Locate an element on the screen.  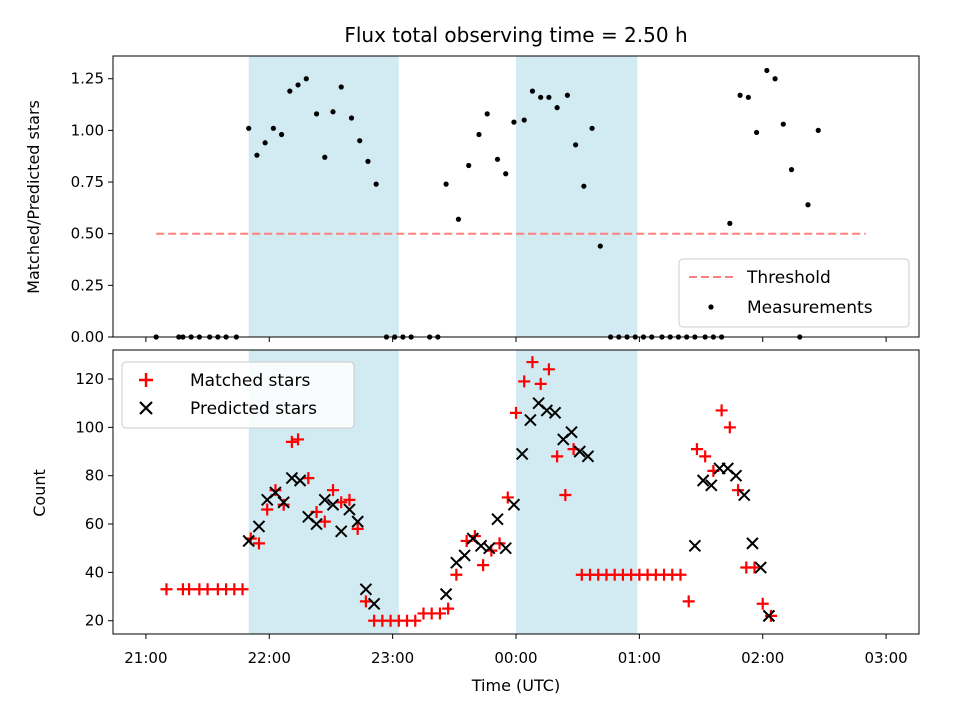
top-legend: Threshold Measurements is located at coordinates (794, 293).